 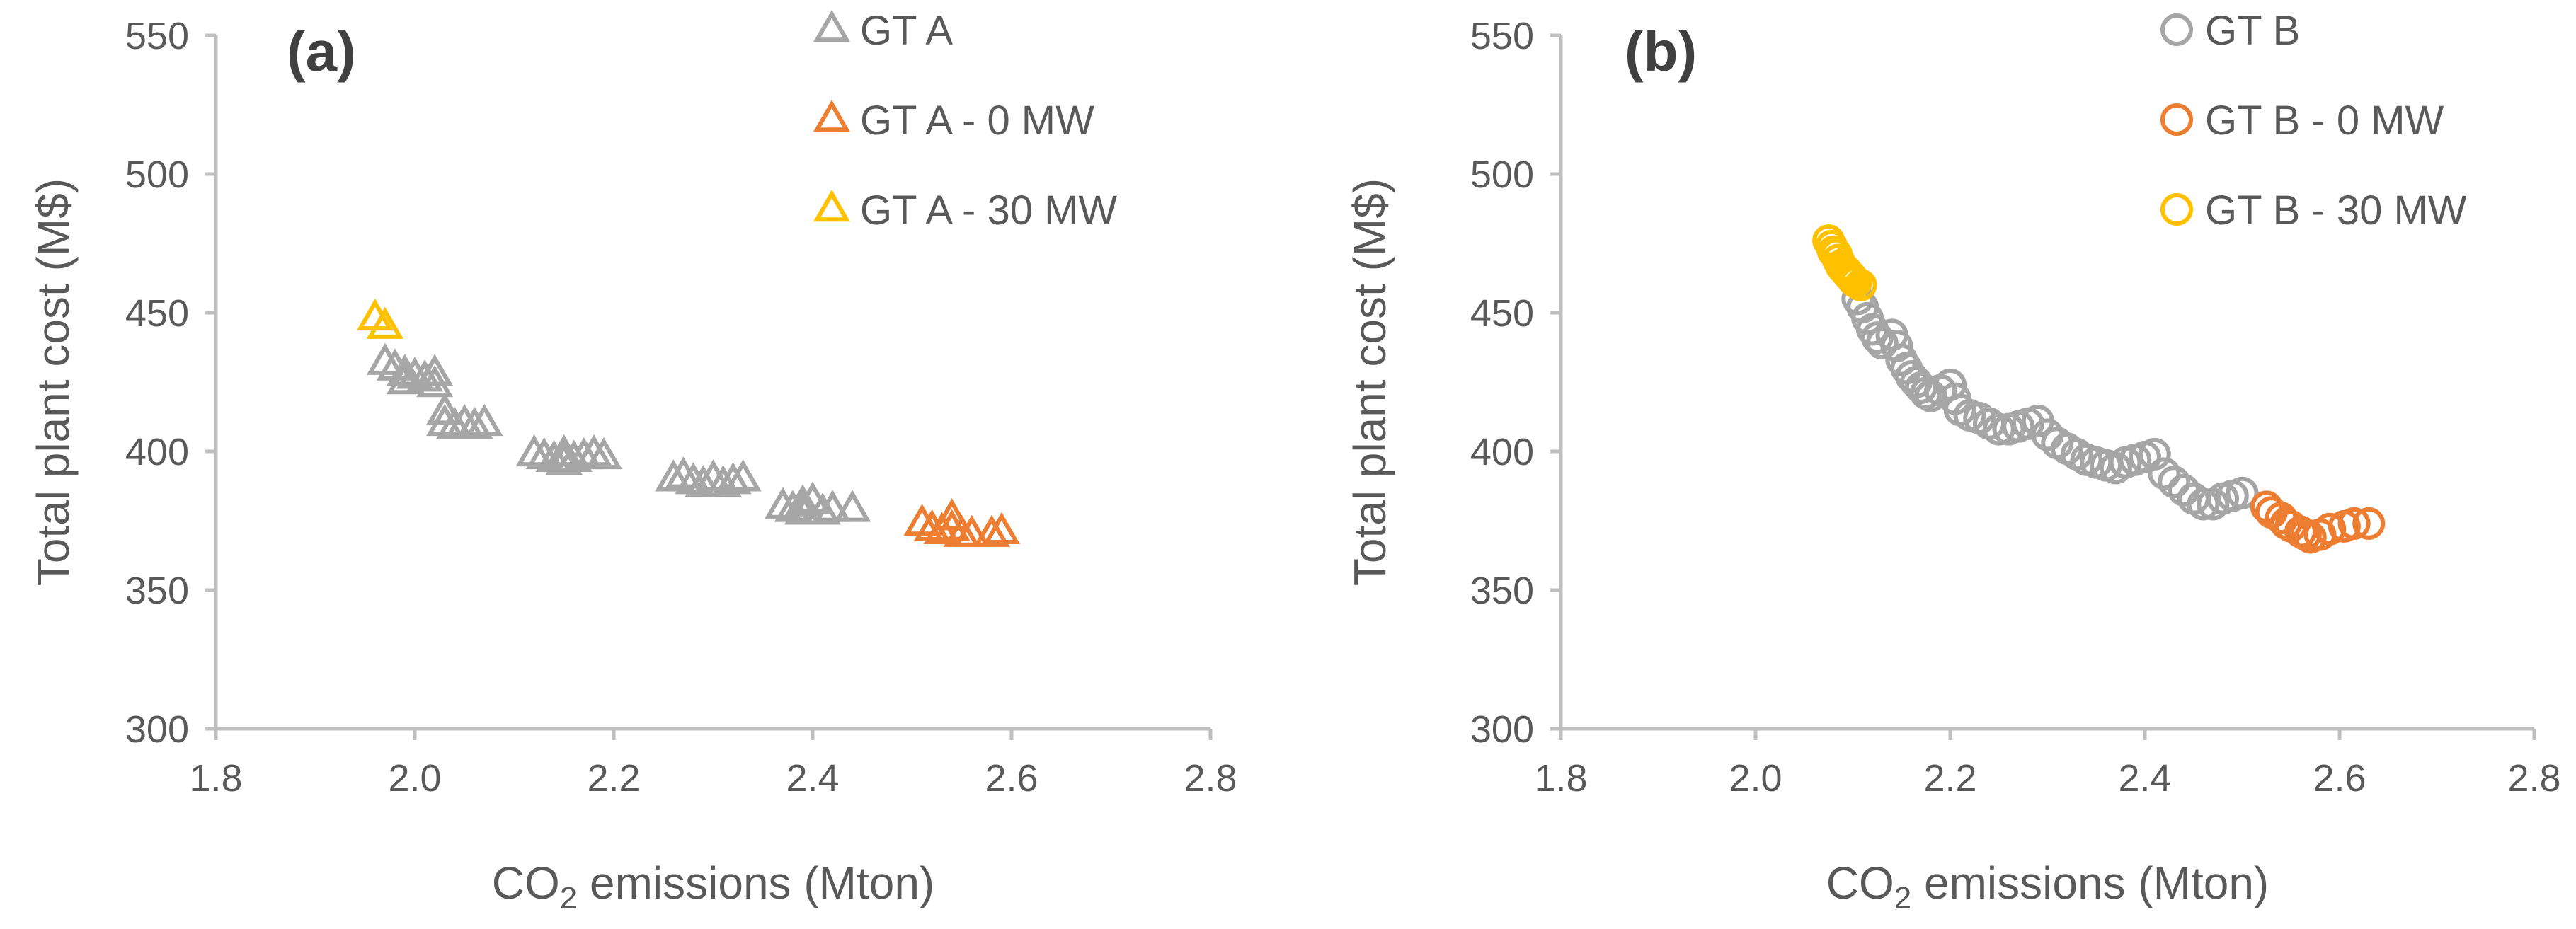 What do you see at coordinates (321, 51) in the screenshot?
I see `panel-label: (a)` at bounding box center [321, 51].